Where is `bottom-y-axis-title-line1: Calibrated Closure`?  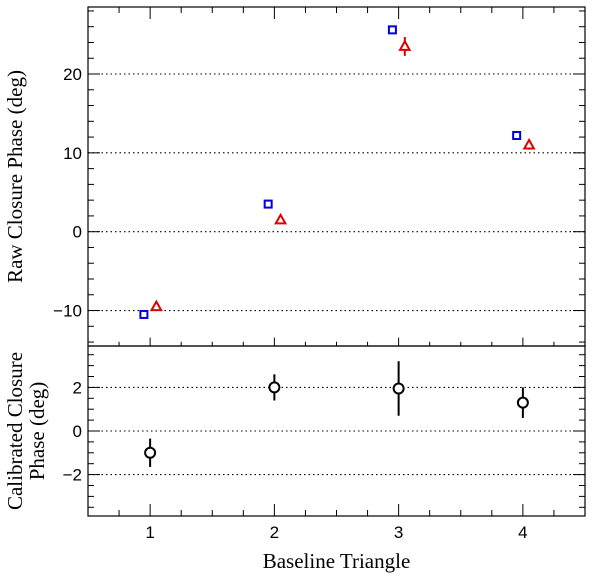
bottom-y-axis-title-line1: Calibrated Closure is located at coordinates (15, 431).